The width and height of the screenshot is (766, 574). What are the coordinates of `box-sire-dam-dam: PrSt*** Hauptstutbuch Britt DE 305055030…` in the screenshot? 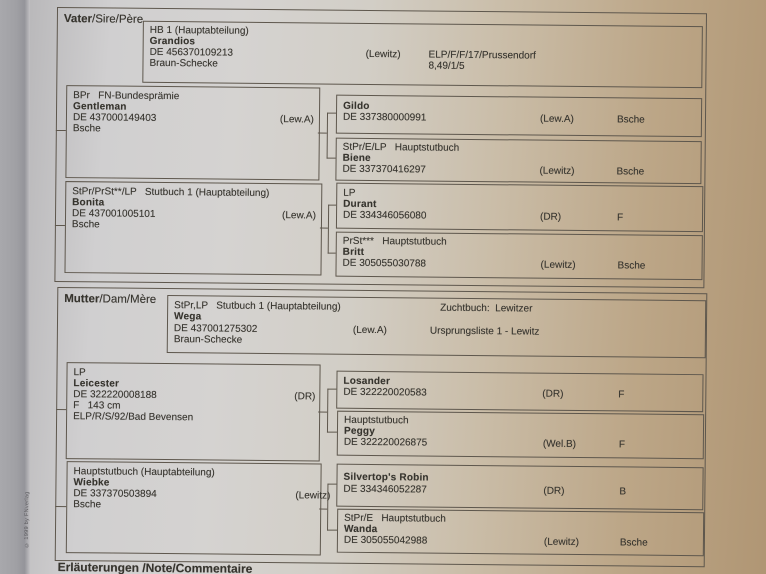 It's located at (519, 256).